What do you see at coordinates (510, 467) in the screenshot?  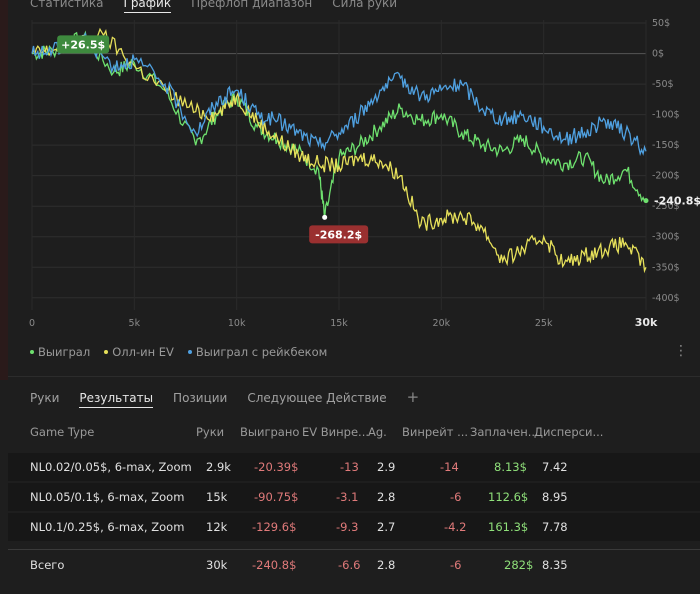 I see `cell-paid-rake: 8.13$` at bounding box center [510, 467].